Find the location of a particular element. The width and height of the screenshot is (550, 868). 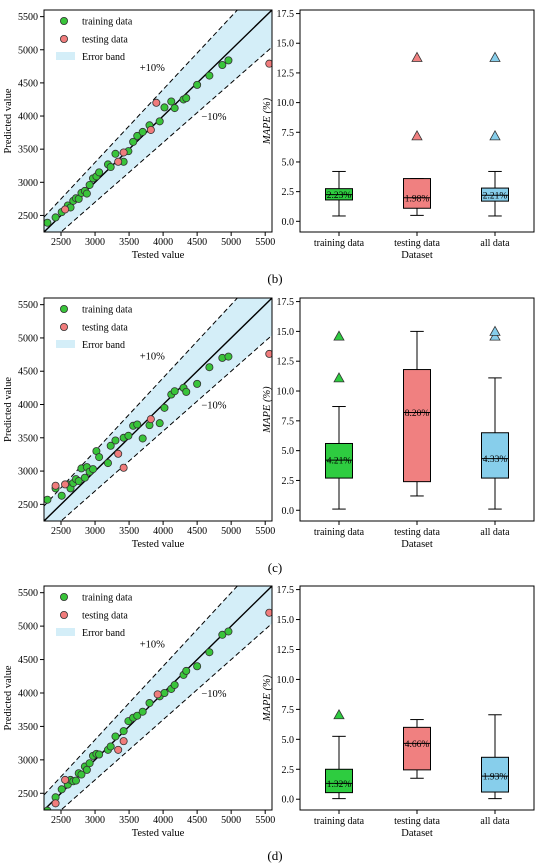

scatter-plot-area is located at coordinates (158, 698).